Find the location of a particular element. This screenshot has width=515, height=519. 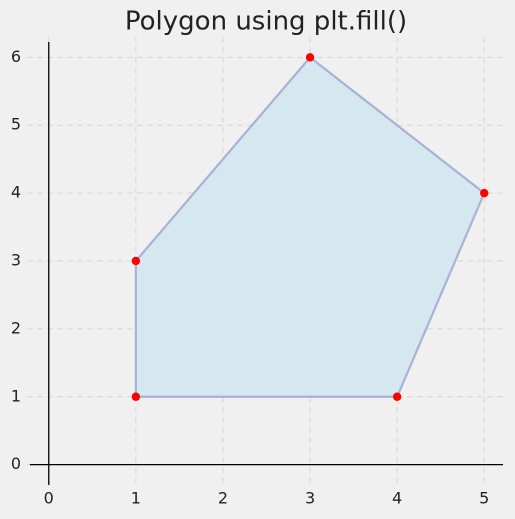

x-tick-label: 3 is located at coordinates (310, 498).